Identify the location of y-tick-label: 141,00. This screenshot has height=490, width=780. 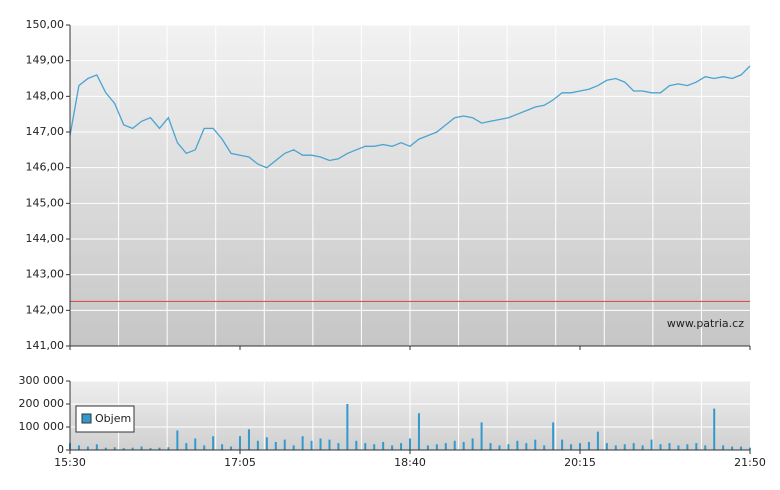
(45, 345).